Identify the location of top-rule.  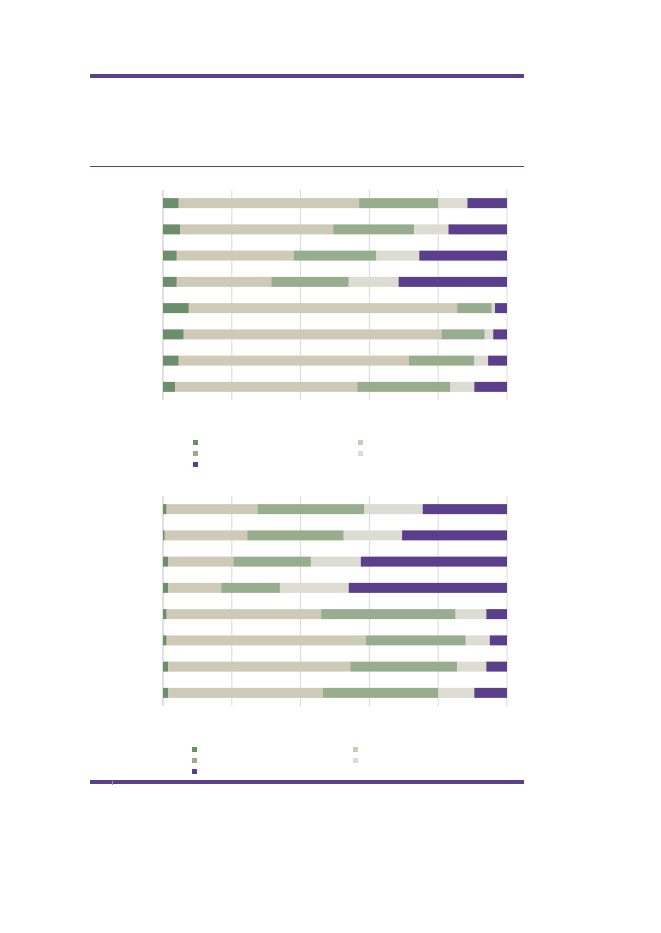
(307, 76).